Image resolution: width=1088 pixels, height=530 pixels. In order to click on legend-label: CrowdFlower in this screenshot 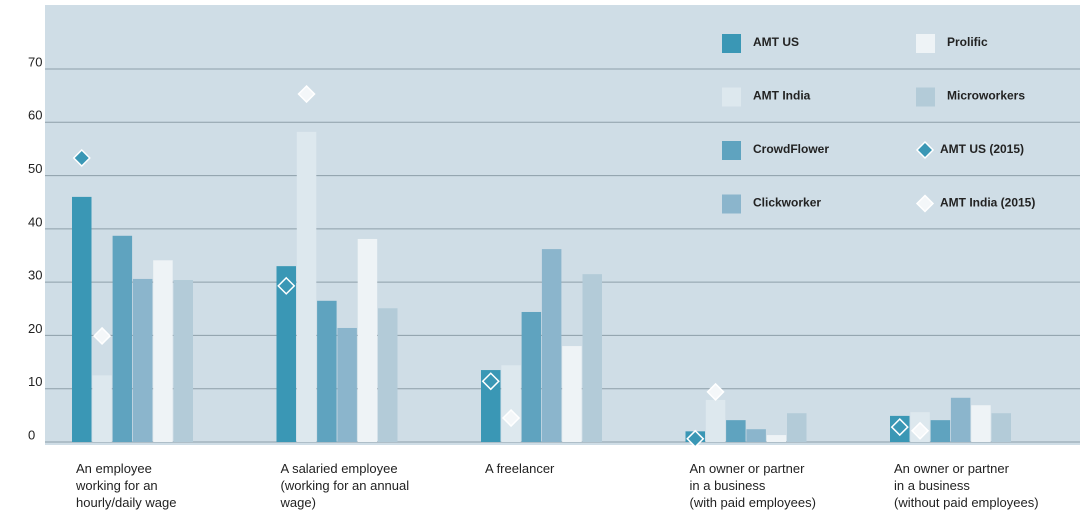, I will do `click(791, 149)`.